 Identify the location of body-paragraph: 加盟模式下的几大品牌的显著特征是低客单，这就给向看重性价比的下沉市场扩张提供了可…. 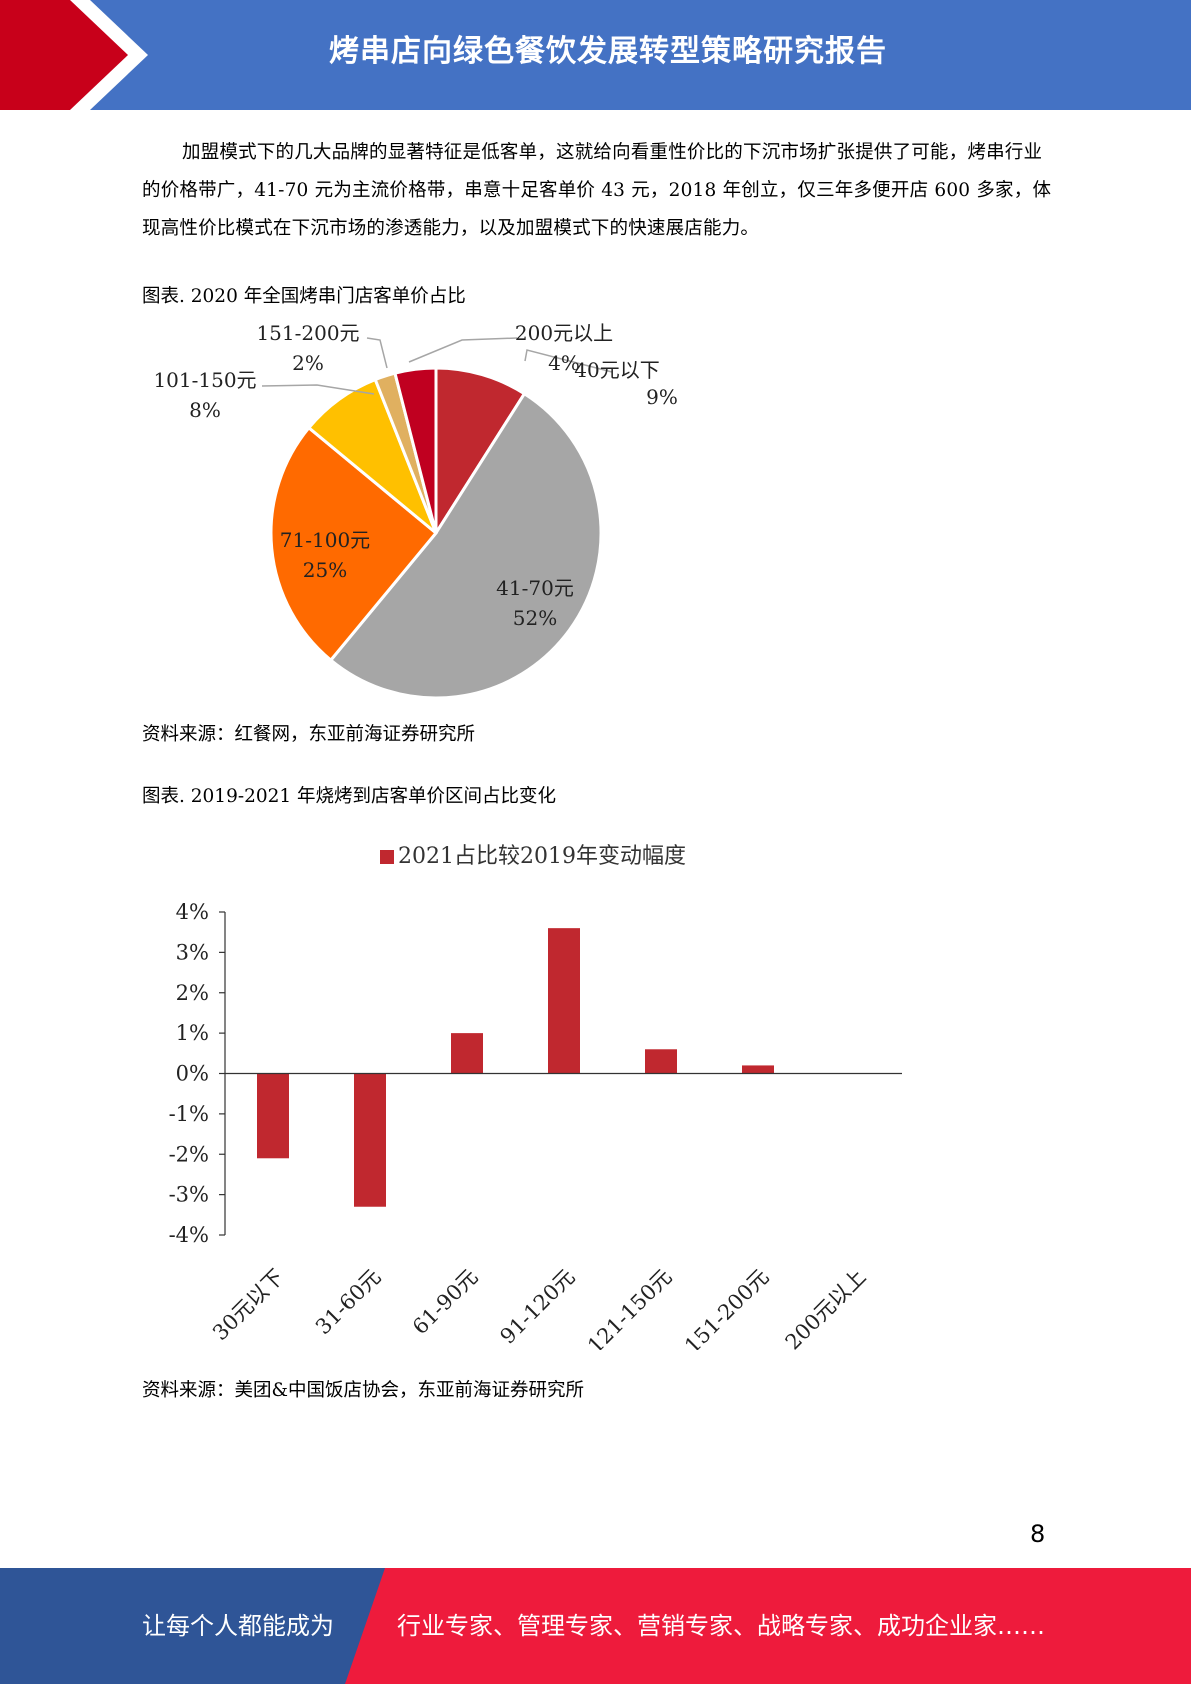
(597, 190).